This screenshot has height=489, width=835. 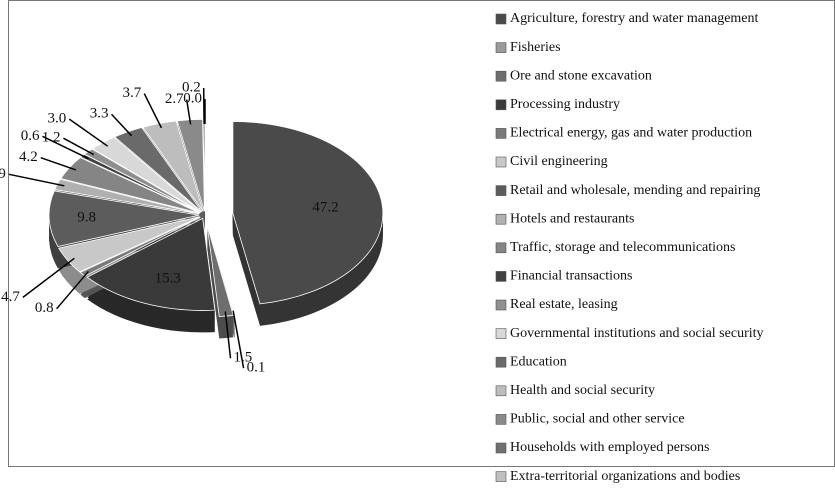 I want to click on legend-label: Ore and stone excavation, so click(x=581, y=75).